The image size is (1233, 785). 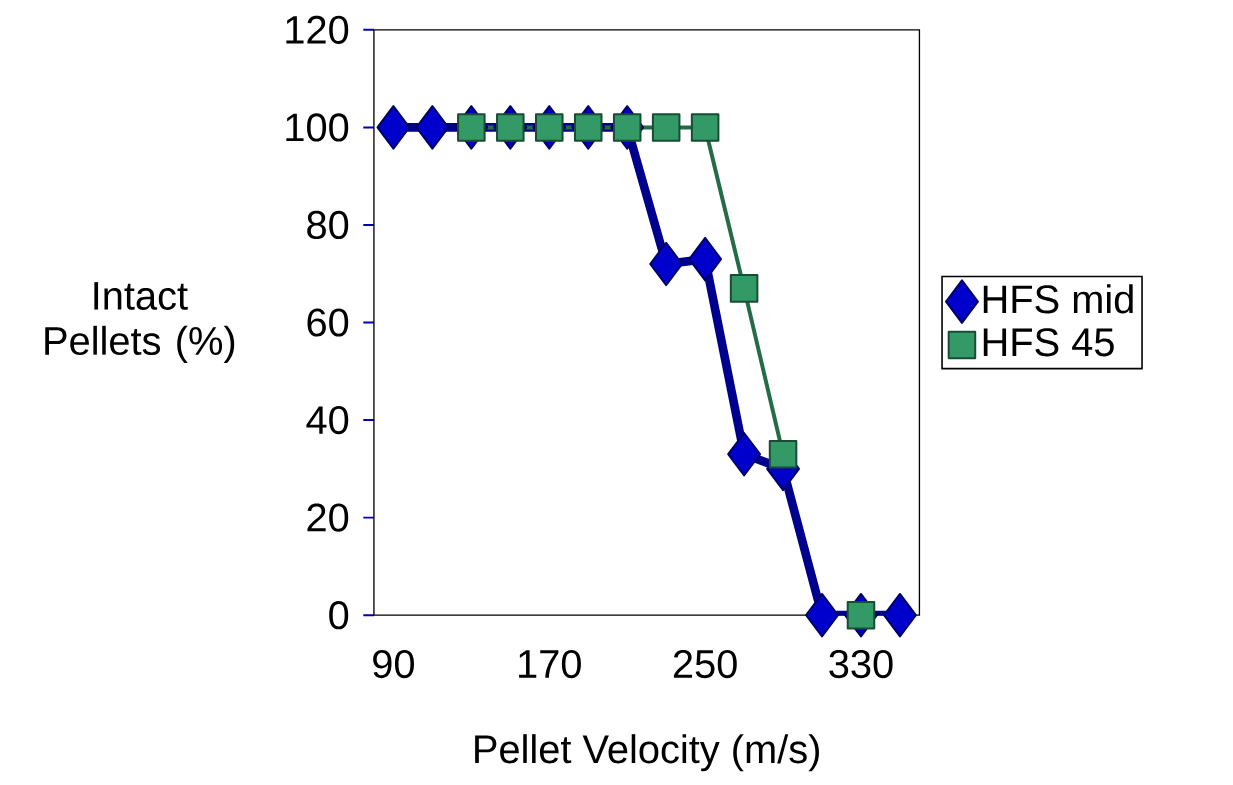 What do you see at coordinates (339, 615) in the screenshot?
I see `y-tick-label: 0` at bounding box center [339, 615].